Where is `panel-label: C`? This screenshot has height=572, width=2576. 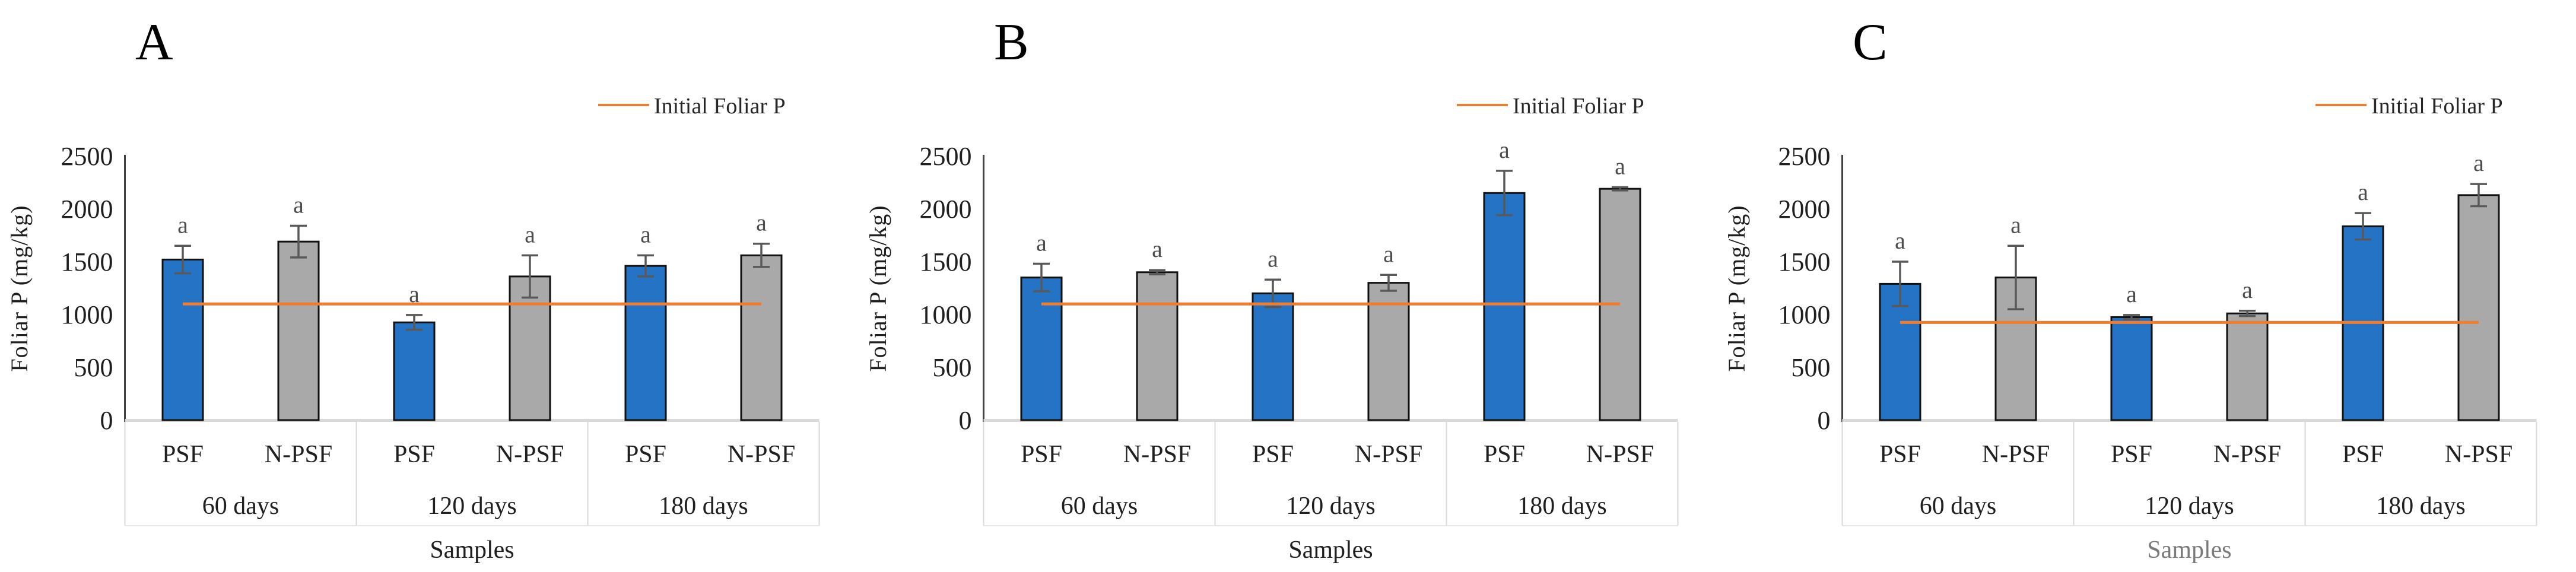 panel-label: C is located at coordinates (1870, 43).